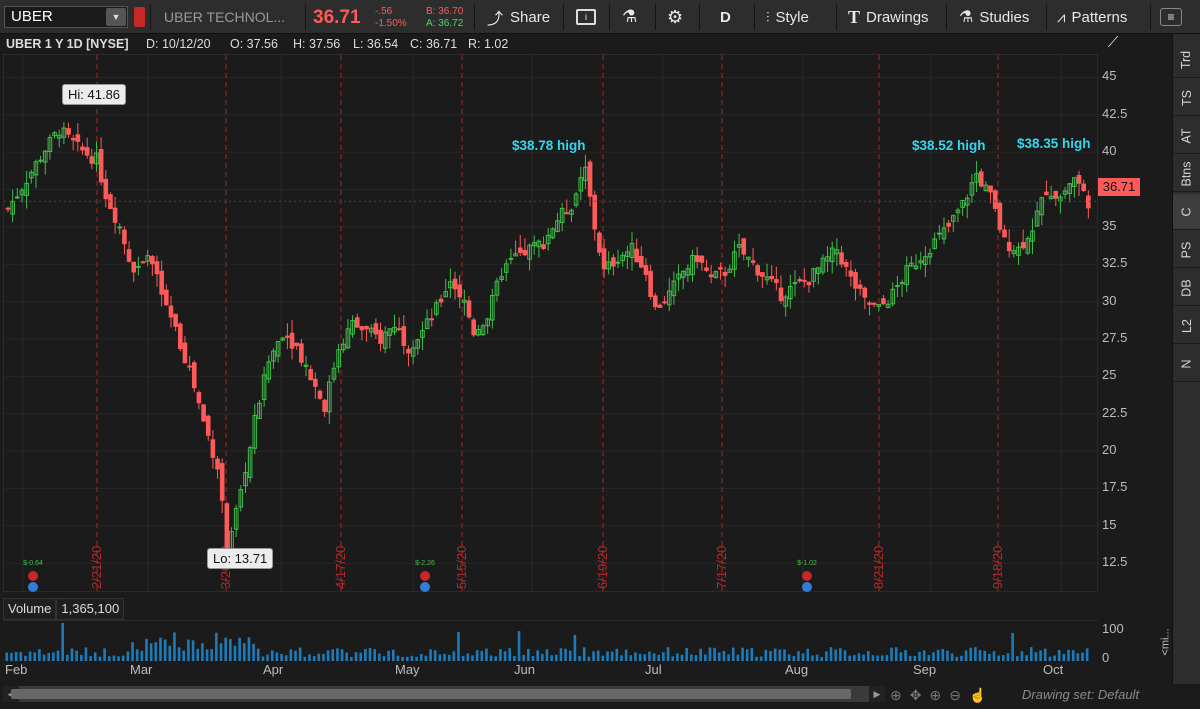 This screenshot has height=709, width=1200. What do you see at coordinates (915, 694) in the screenshot?
I see `pan-icon: ✥` at bounding box center [915, 694].